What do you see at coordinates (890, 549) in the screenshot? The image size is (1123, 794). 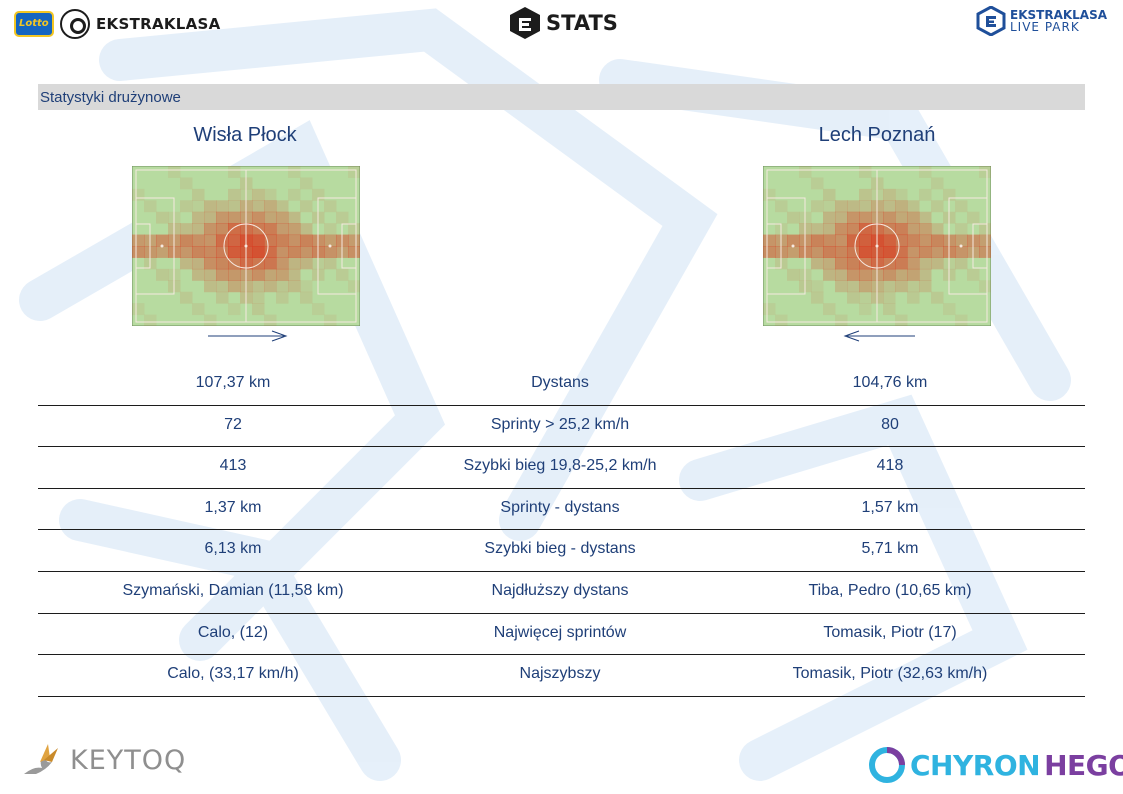 I see `away-value: 5,71 km` at bounding box center [890, 549].